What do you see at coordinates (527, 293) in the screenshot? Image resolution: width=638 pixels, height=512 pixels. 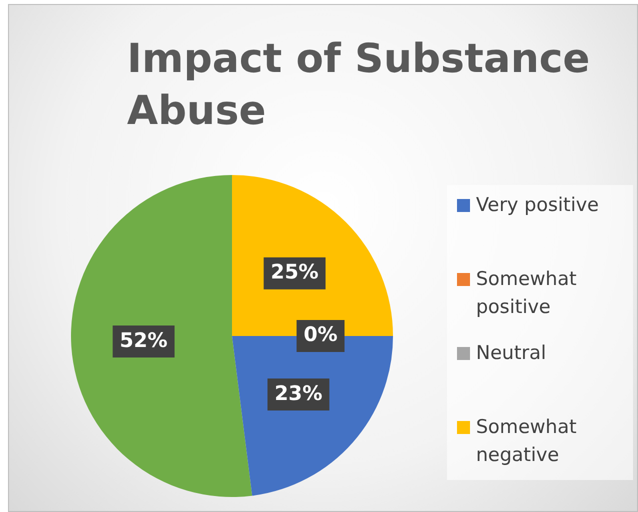 I see `legend-label: Somewhat positive` at bounding box center [527, 293].